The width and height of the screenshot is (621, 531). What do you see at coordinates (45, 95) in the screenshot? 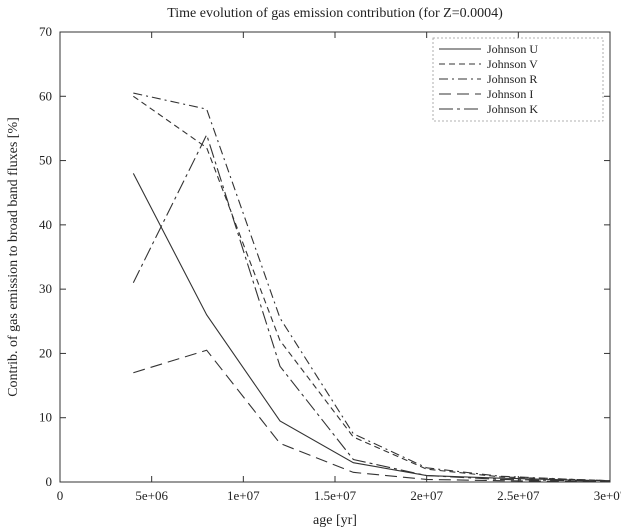
I see `y-tick-label: 60` at bounding box center [45, 95].